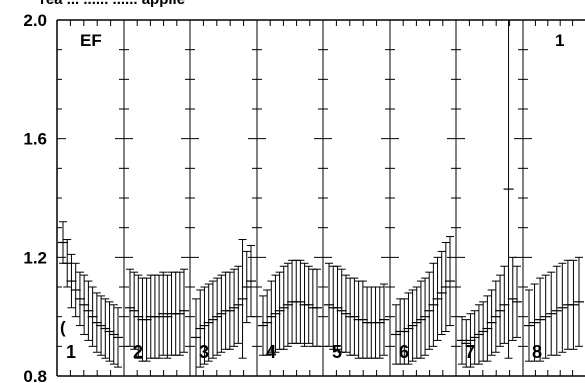 The height and width of the screenshot is (383, 585). What do you see at coordinates (470, 352) in the screenshot?
I see `panel-label: 7` at bounding box center [470, 352].